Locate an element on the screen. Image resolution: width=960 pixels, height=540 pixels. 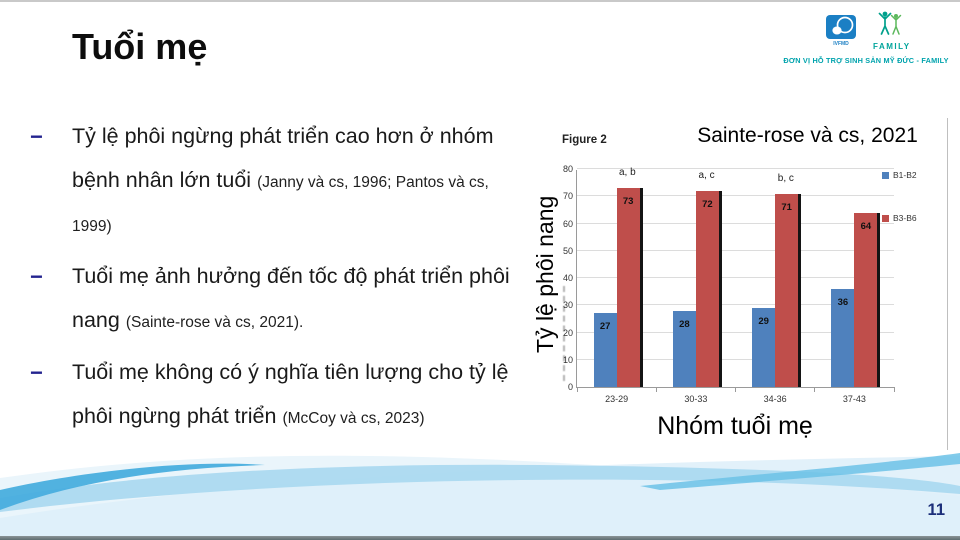
bar-value-label: 64 is located at coordinates (866, 226).